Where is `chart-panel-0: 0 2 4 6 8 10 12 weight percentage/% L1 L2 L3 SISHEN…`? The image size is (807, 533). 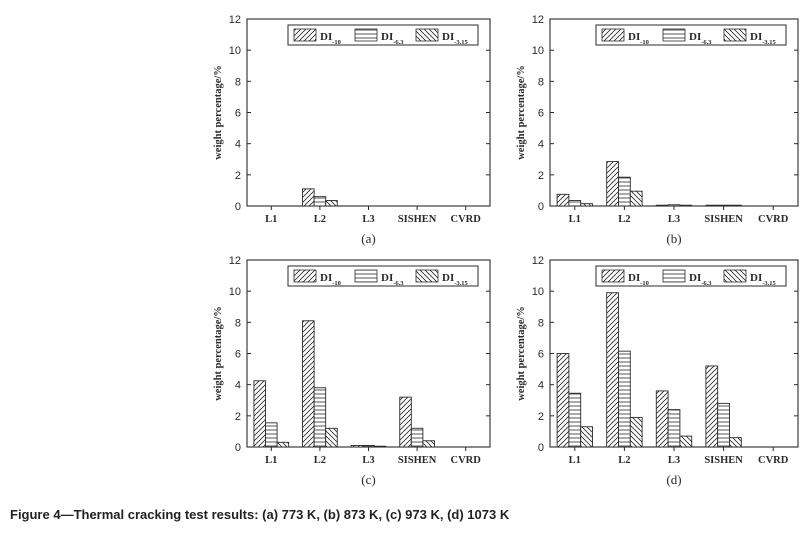
chart-panel-0: 0 2 4 6 8 10 12 weight percentage/% L1 L2 L3 SISHEN… is located at coordinates (352, 130).